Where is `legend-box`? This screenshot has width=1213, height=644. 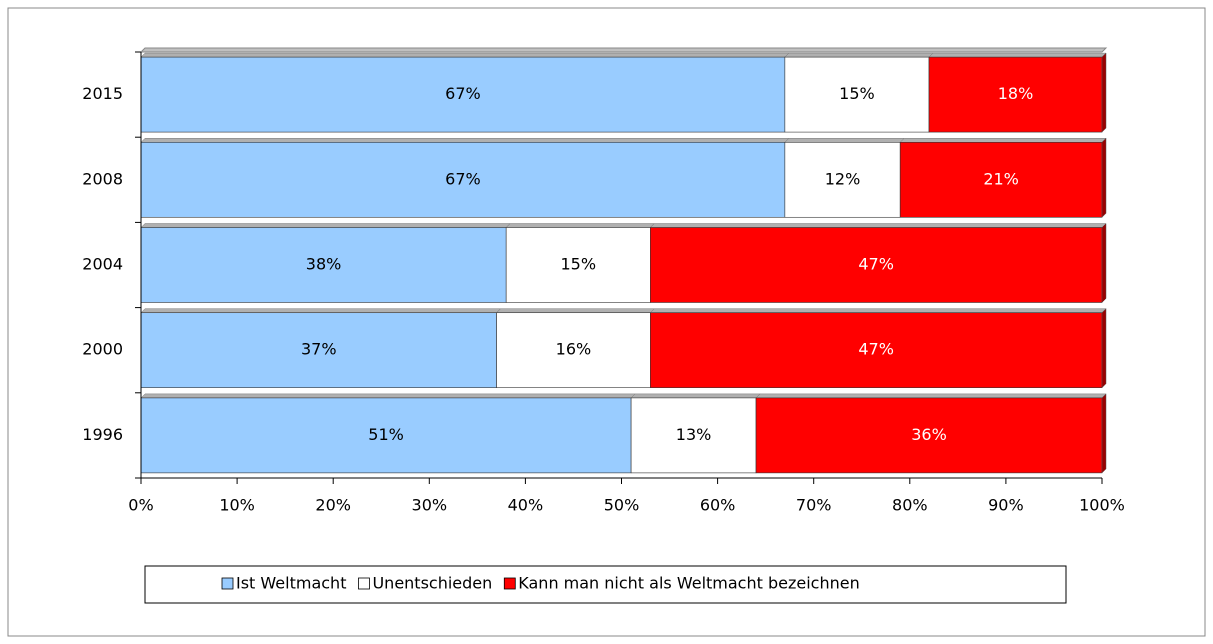
legend-box is located at coordinates (605, 584).